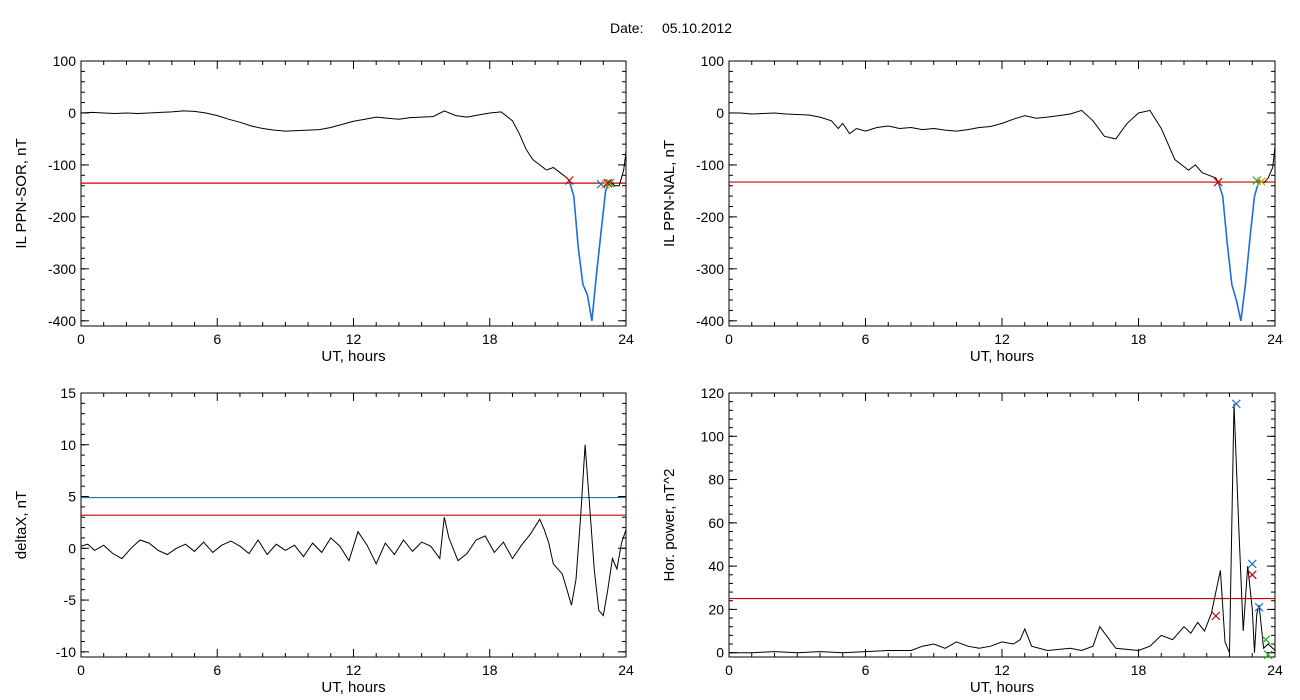  Describe the element at coordinates (70, 600) in the screenshot. I see `y-tick-label: -5` at that location.